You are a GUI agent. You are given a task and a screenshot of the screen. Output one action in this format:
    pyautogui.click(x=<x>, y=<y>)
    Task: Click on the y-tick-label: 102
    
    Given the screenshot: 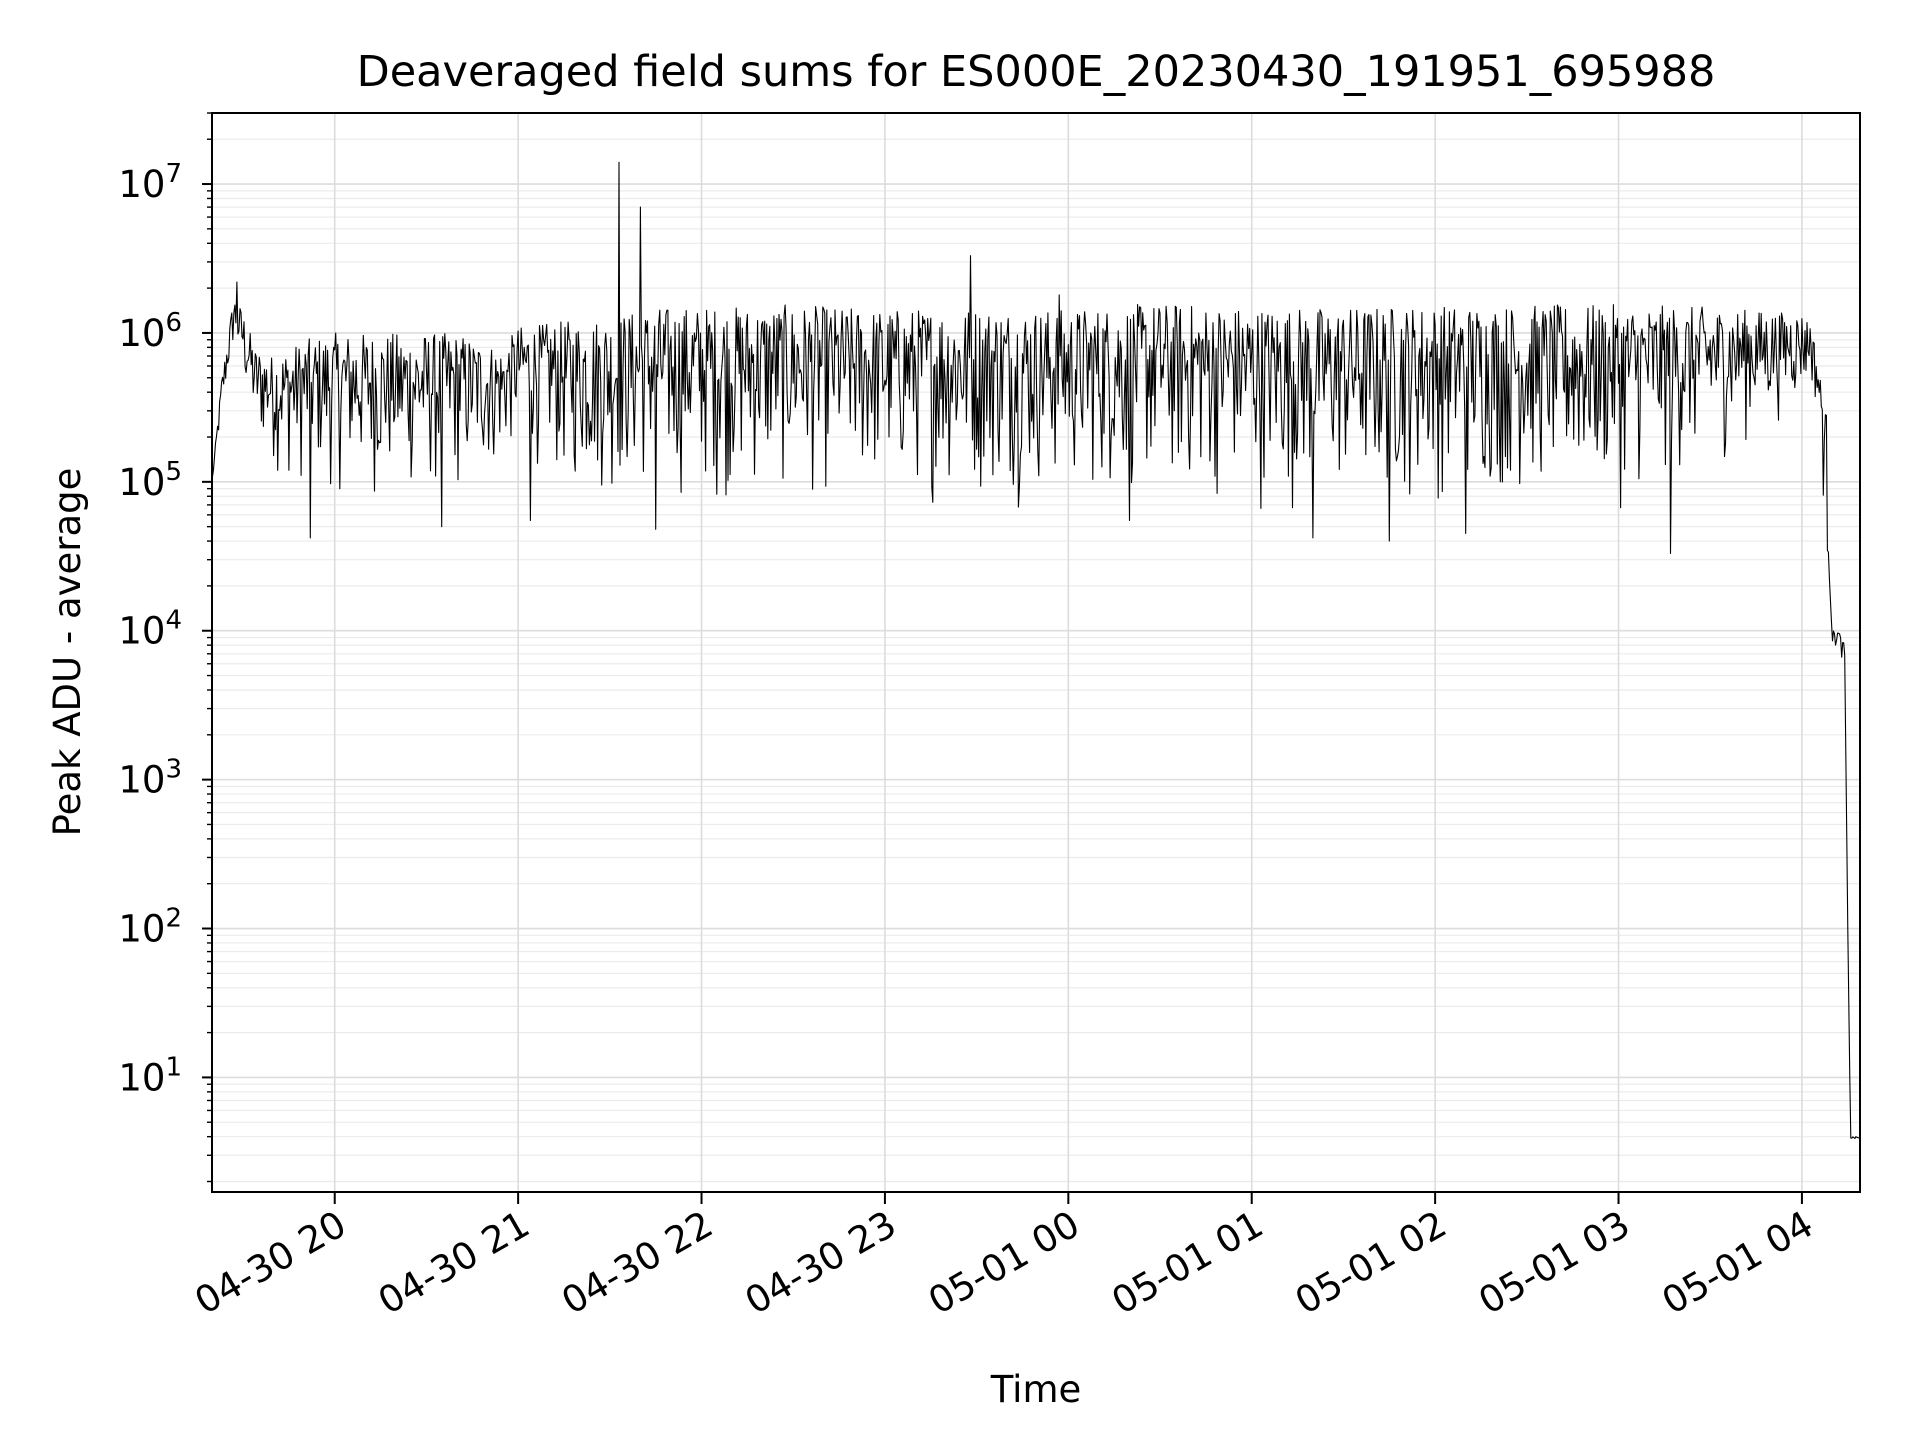 What is the action you would take?
    pyautogui.click(x=150, y=927)
    